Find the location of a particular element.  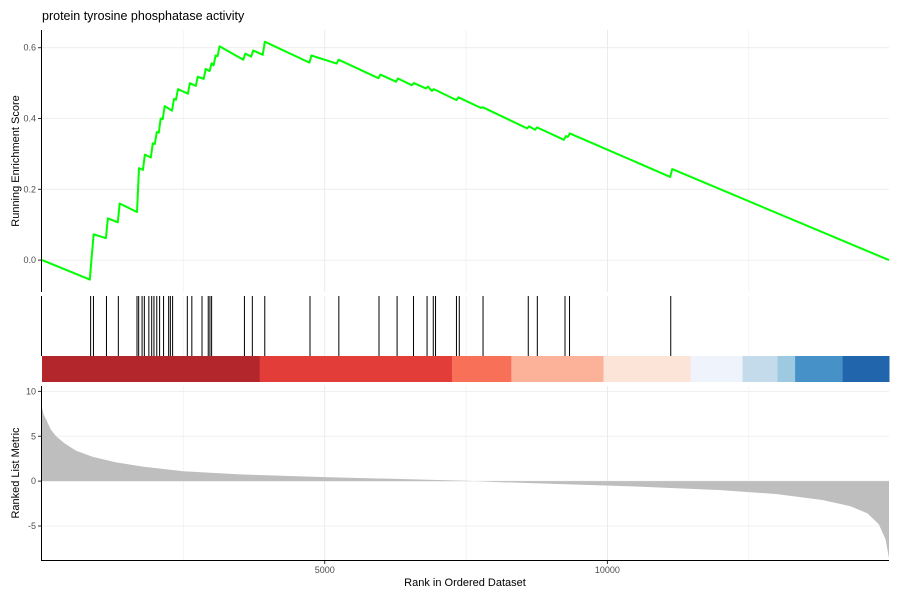

x-tick-label: 5000 is located at coordinates (325, 570).